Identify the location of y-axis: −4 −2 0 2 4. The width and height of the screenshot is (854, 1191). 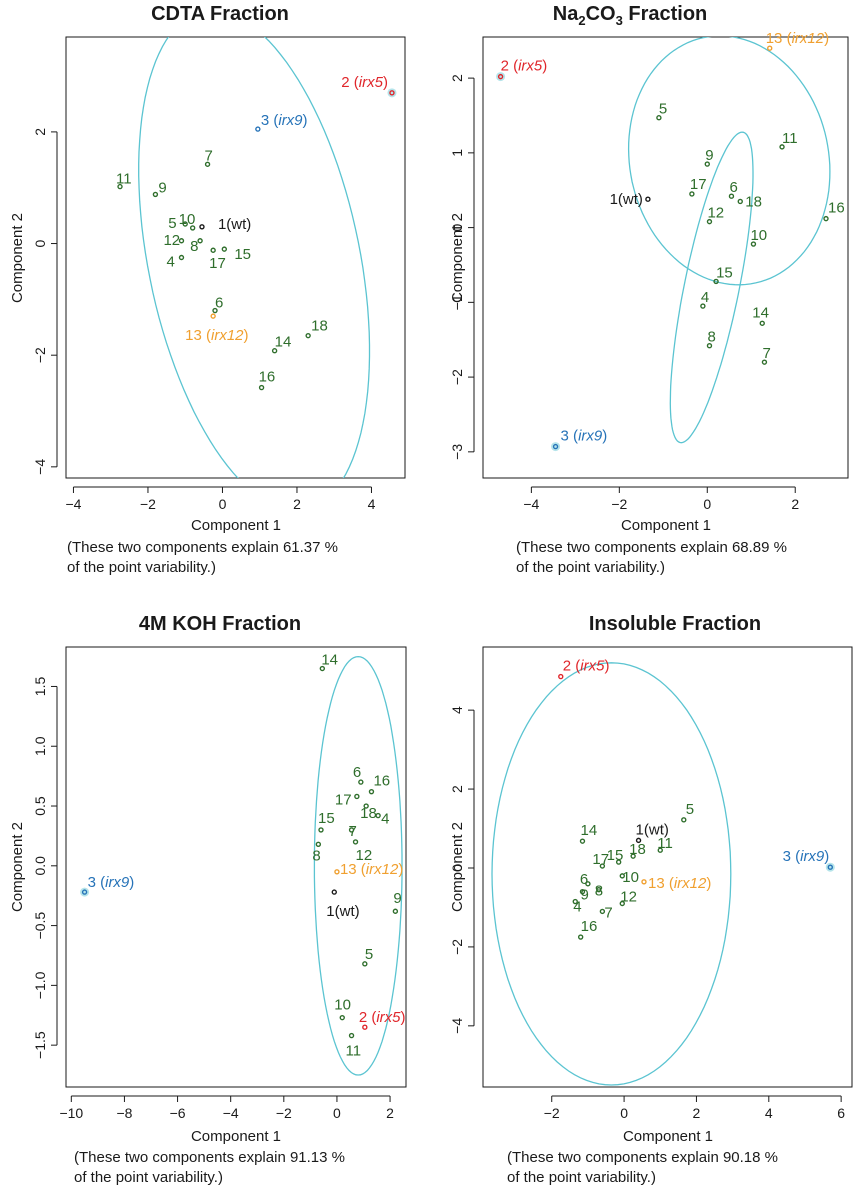
(462, 870).